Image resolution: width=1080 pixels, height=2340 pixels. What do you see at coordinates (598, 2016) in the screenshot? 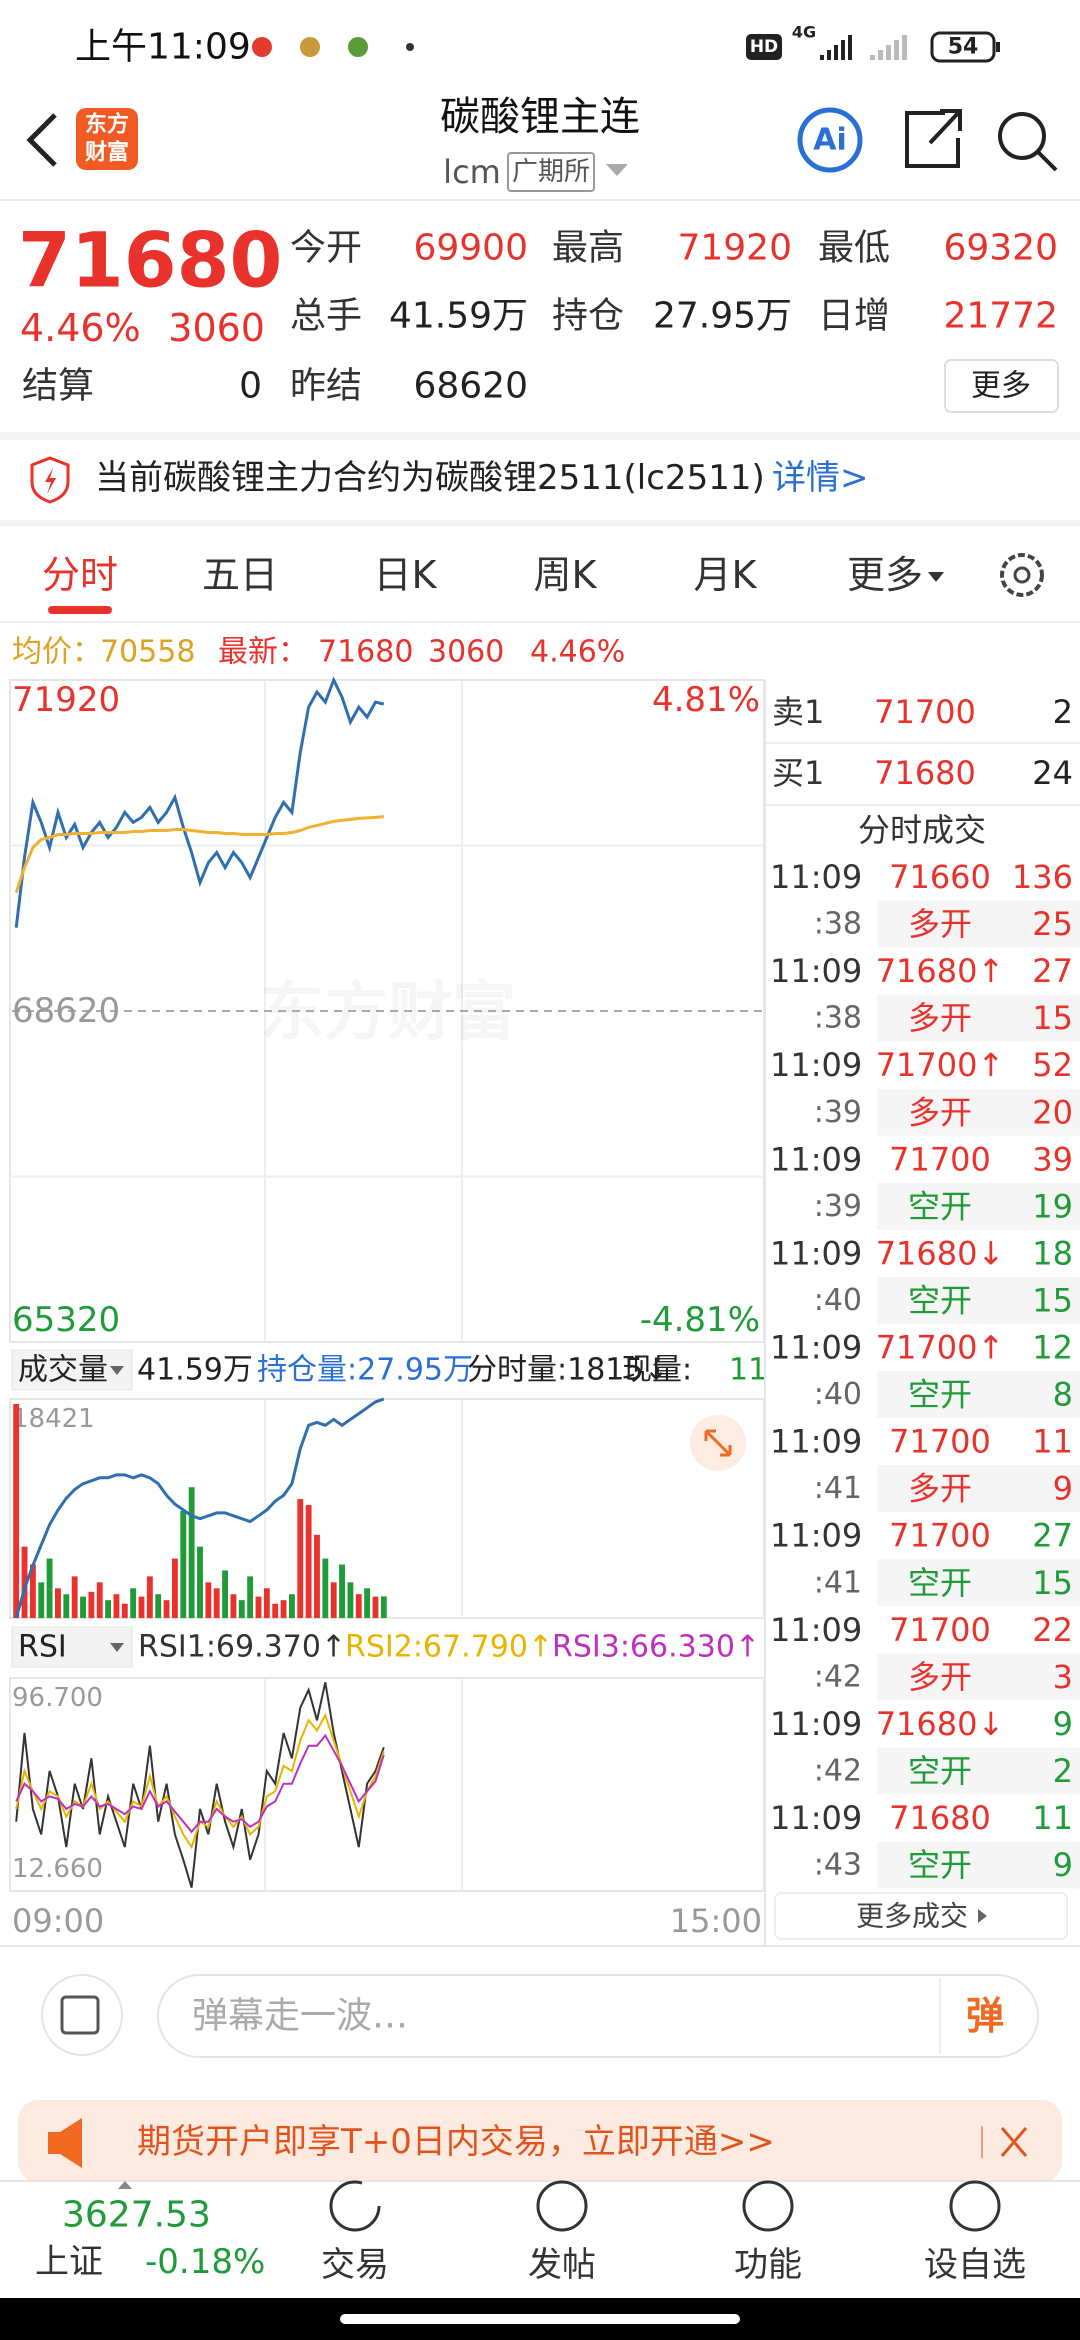
I see `comment-input` at bounding box center [598, 2016].